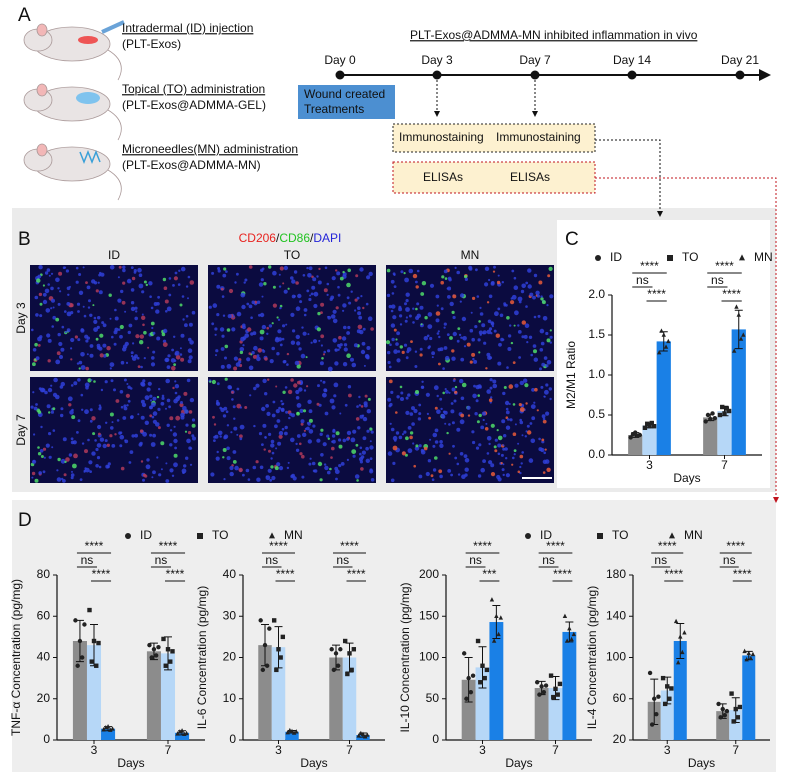 This screenshot has height=779, width=789. What do you see at coordinates (202, 657) in the screenshot?
I see `y-axis-label: IL-6 Concentration (pg/mg)` at bounding box center [202, 657].